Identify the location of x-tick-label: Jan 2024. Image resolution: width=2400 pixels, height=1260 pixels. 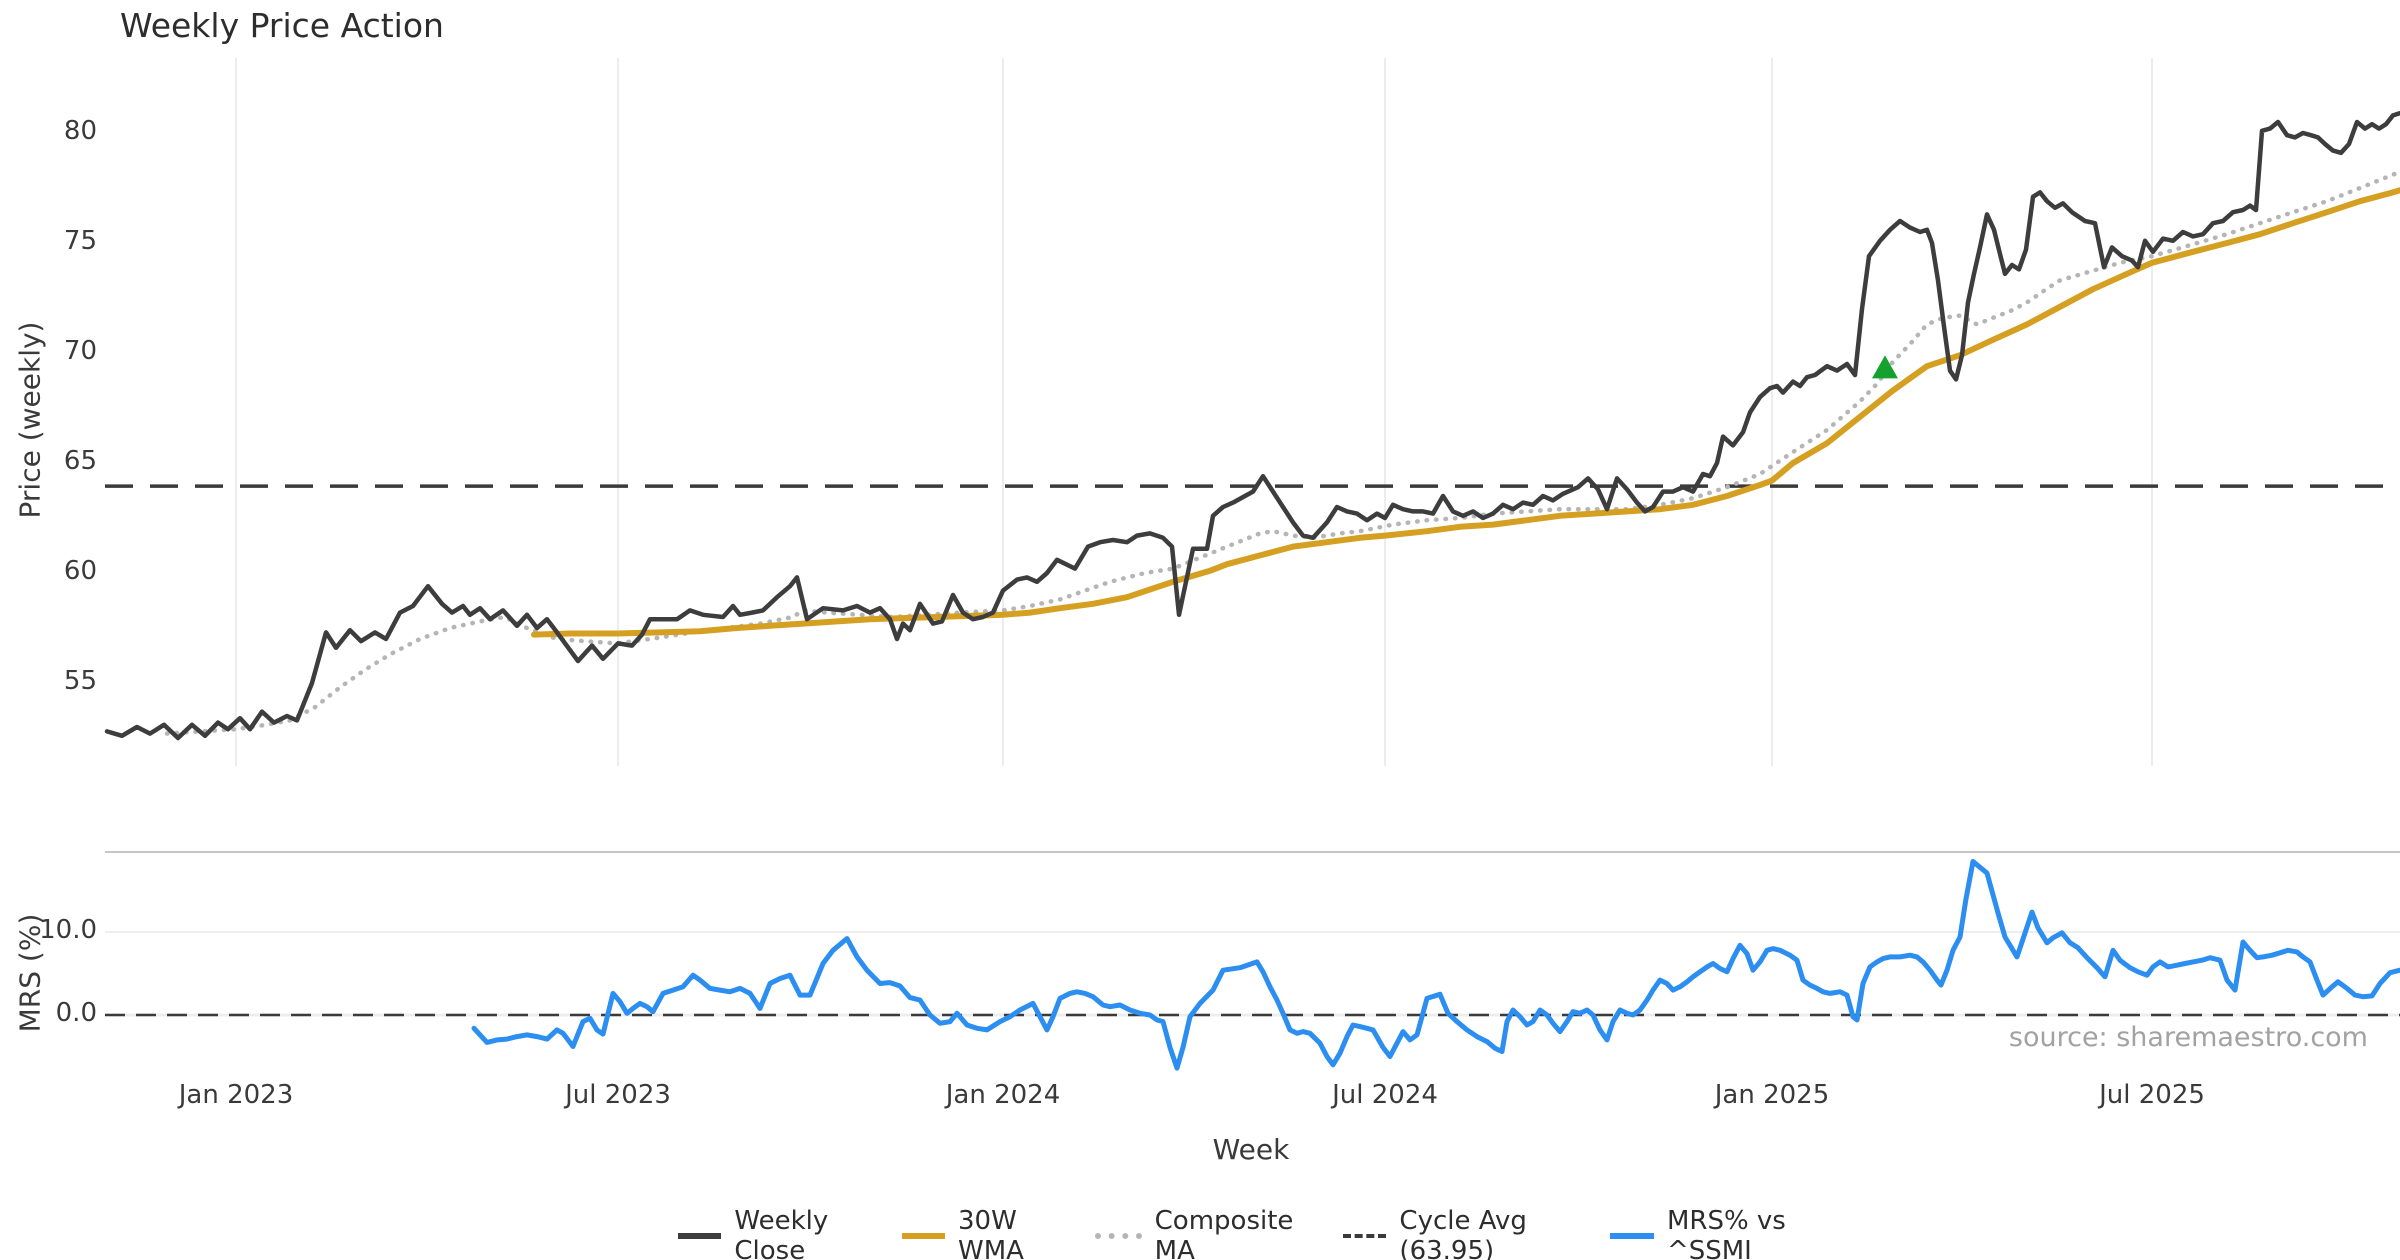
(1003, 1095).